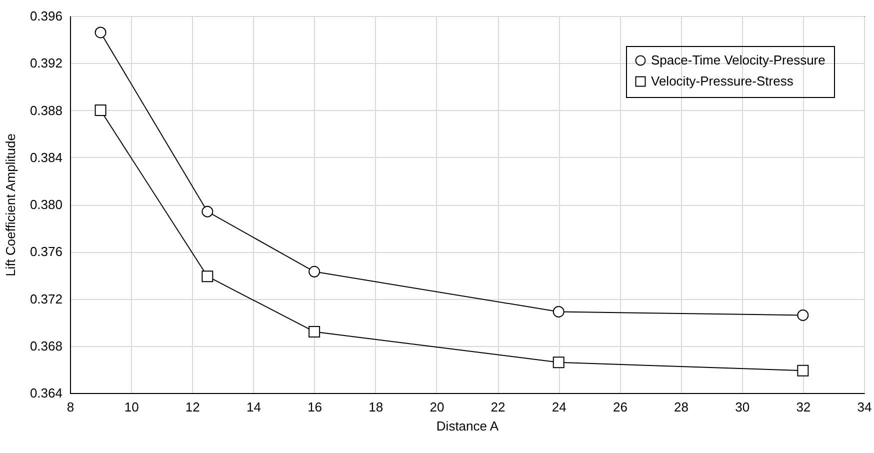  I want to click on legend-label: Space-Time Velocity-Pressure, so click(738, 60).